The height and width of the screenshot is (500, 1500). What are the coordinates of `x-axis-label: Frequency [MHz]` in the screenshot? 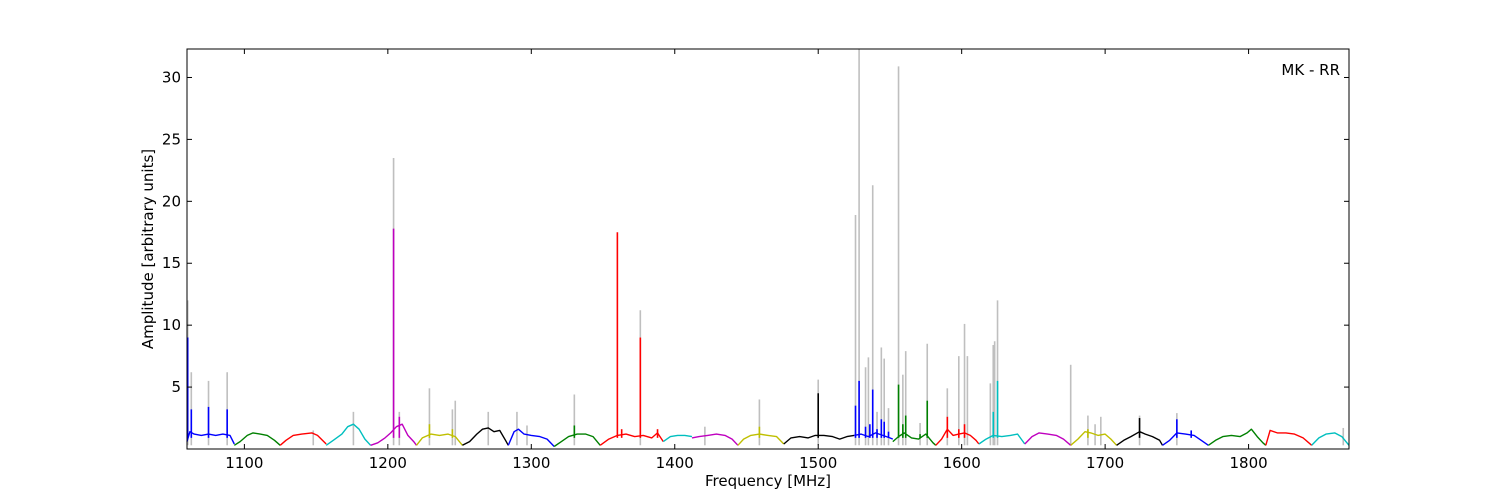 It's located at (768, 481).